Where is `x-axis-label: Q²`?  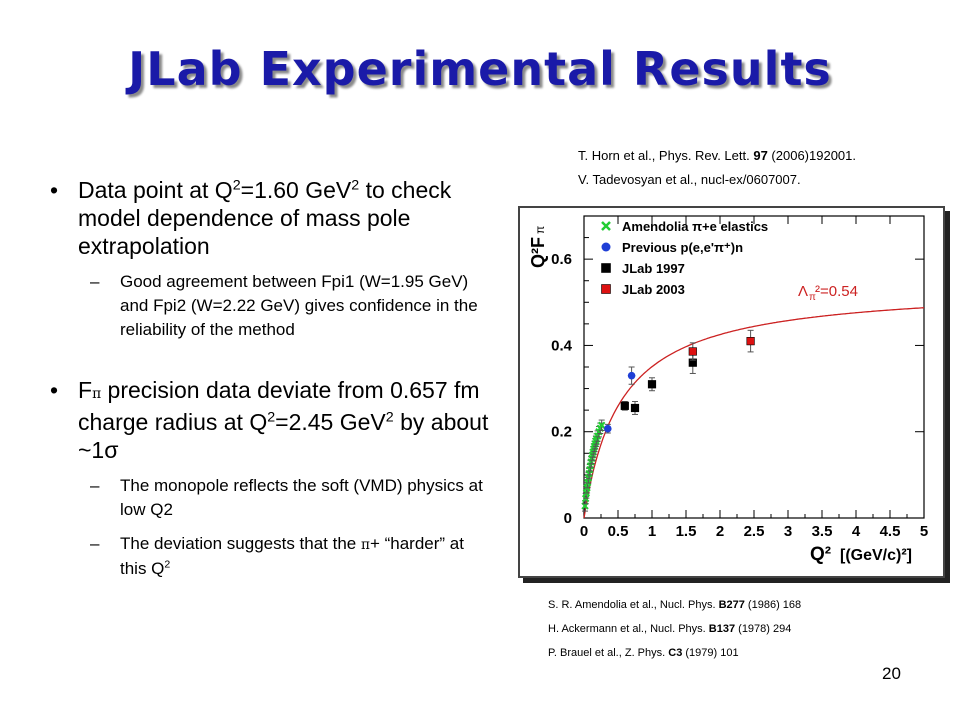
x-axis-label: Q² is located at coordinates (820, 554).